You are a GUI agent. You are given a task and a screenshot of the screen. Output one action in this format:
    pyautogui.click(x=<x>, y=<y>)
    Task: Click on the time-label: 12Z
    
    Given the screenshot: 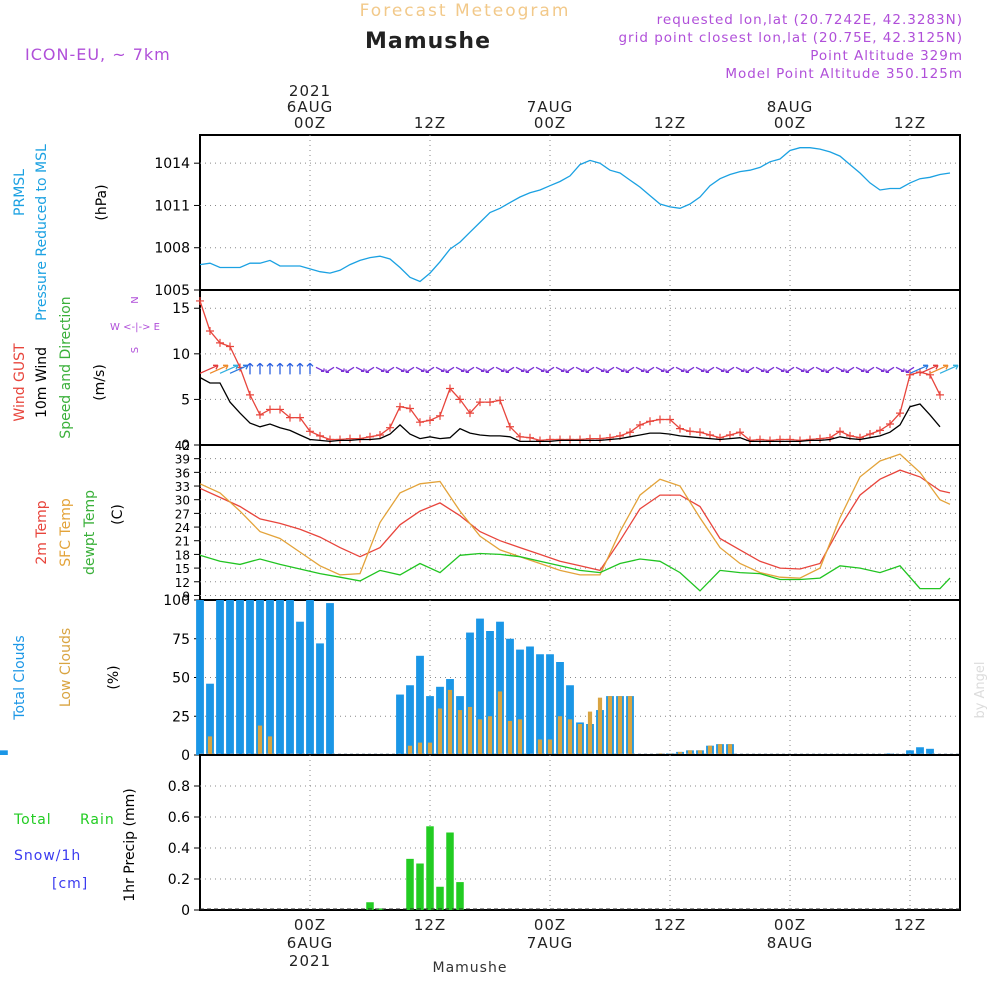 What is the action you would take?
    pyautogui.click(x=670, y=925)
    